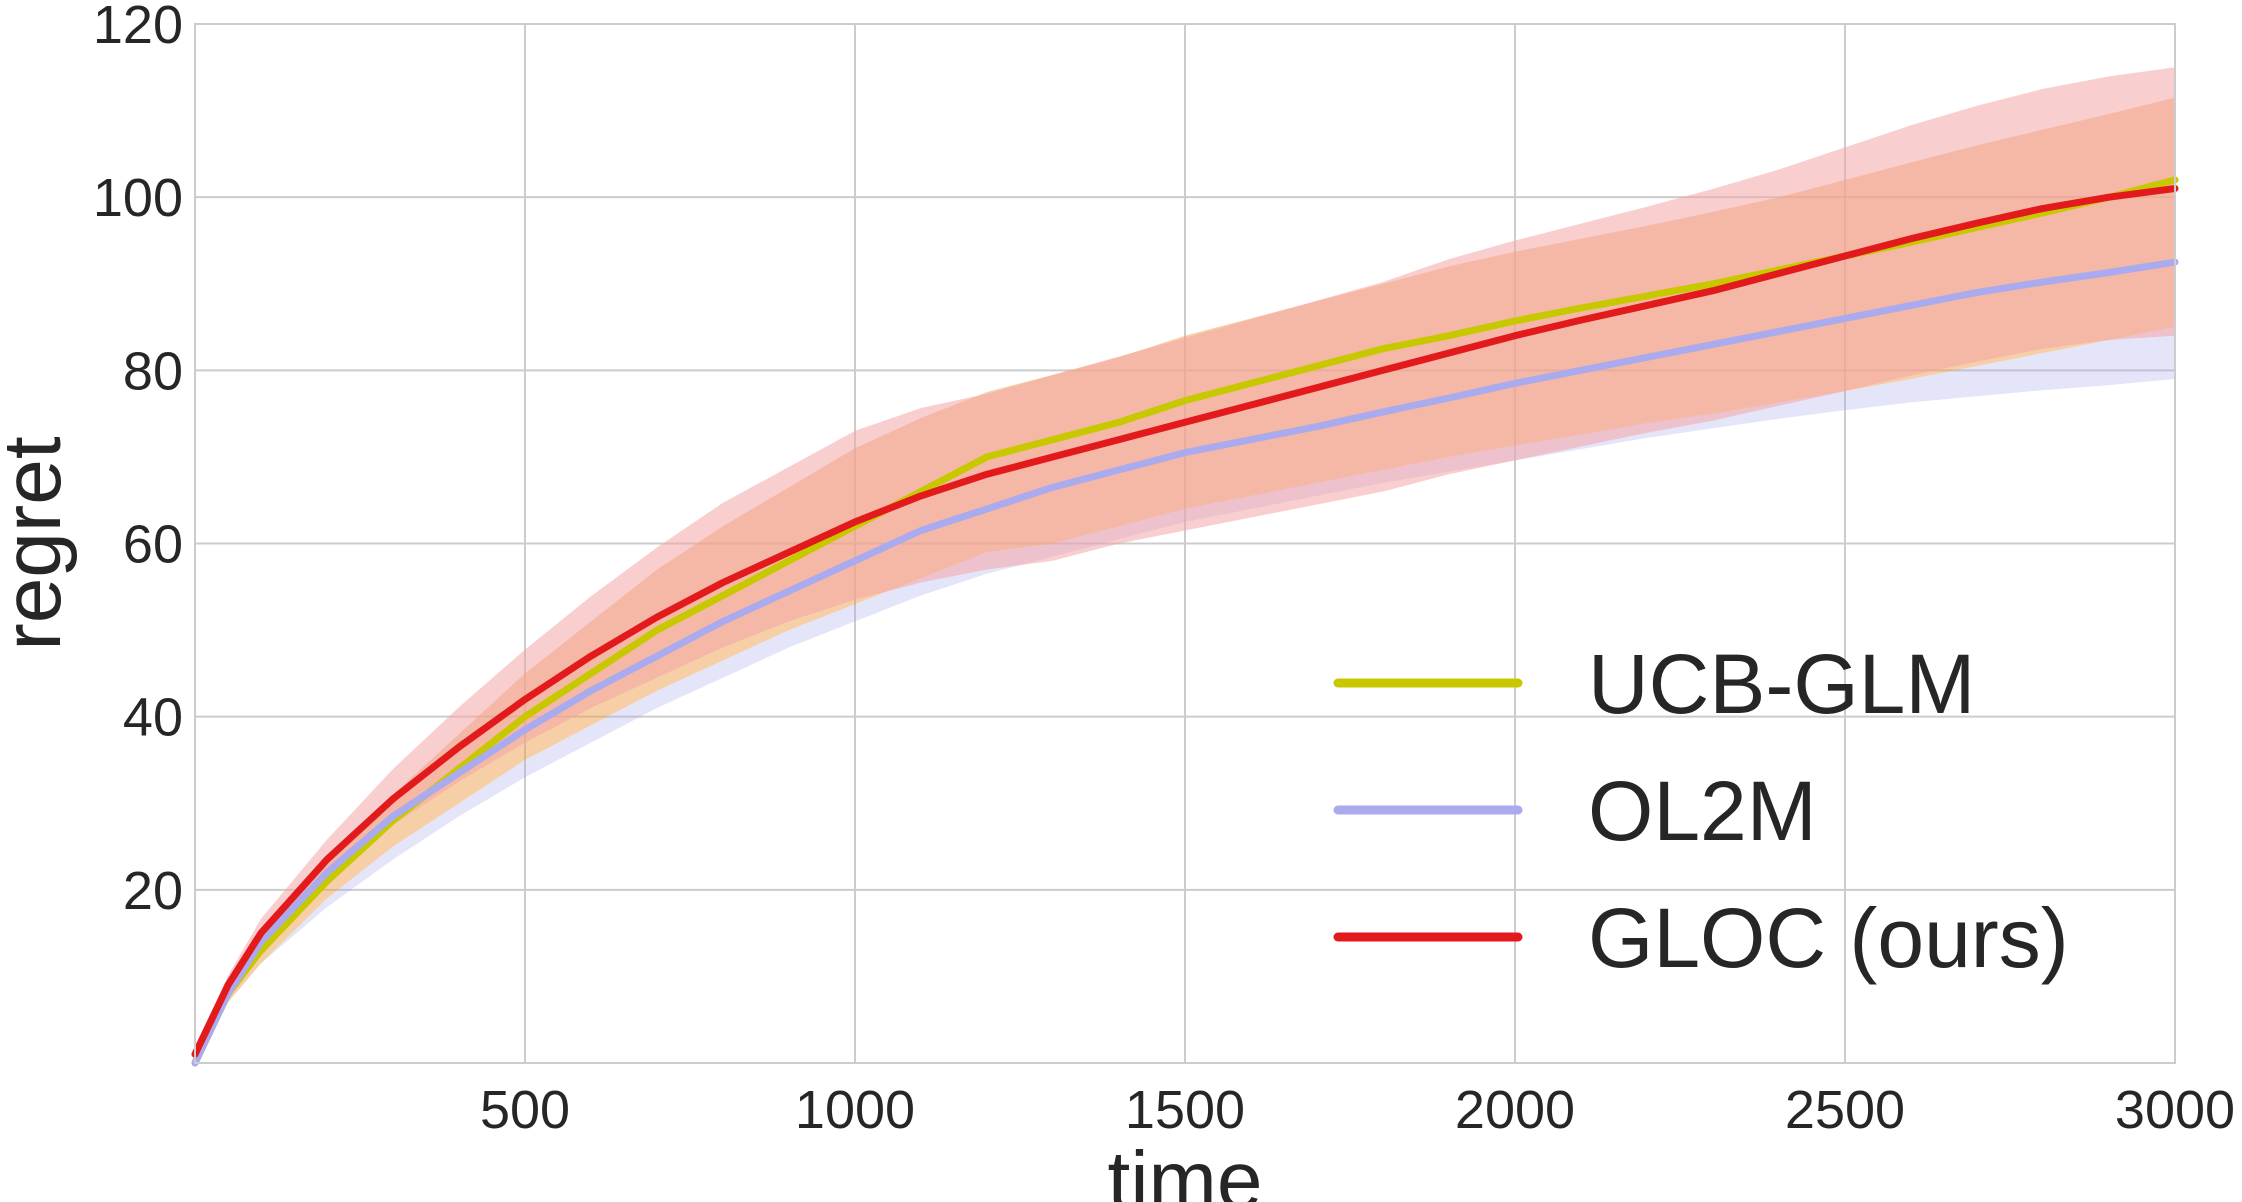  Describe the element at coordinates (39, 543) in the screenshot. I see `y-axis-title: regret` at that location.